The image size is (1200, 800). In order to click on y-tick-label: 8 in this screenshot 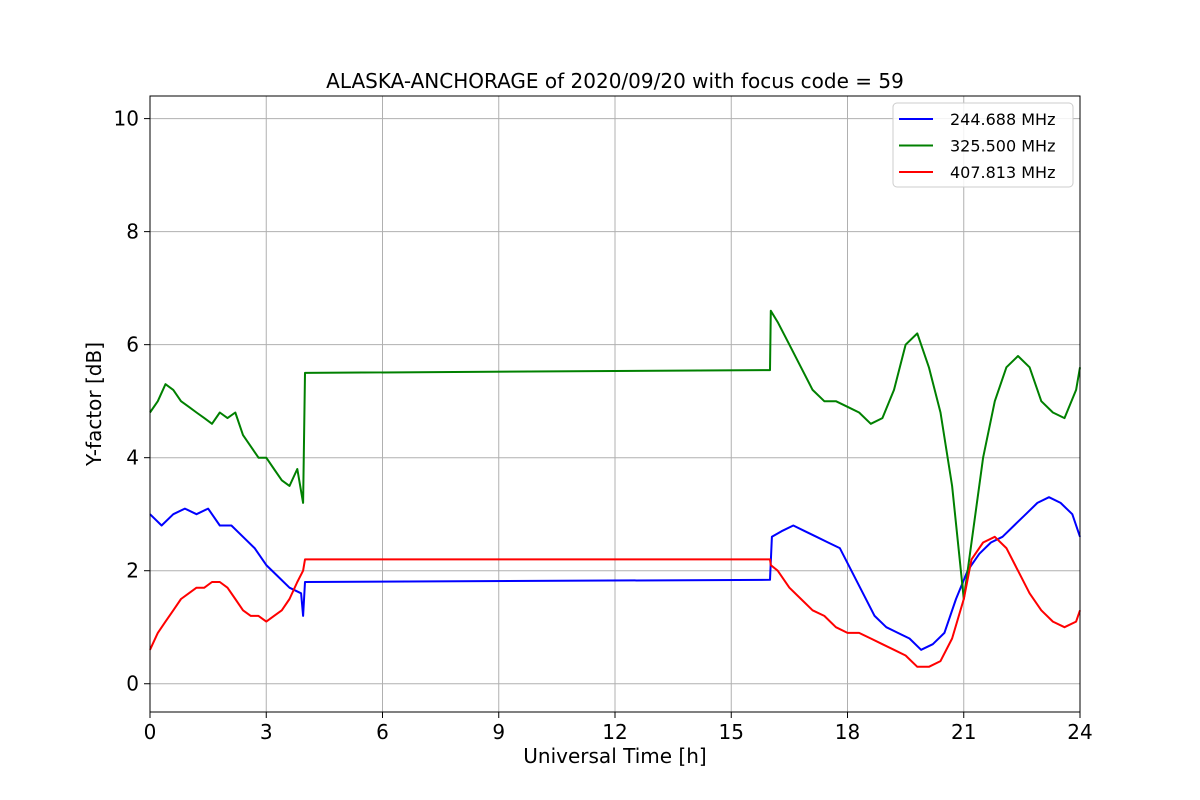, I will do `click(132, 232)`.